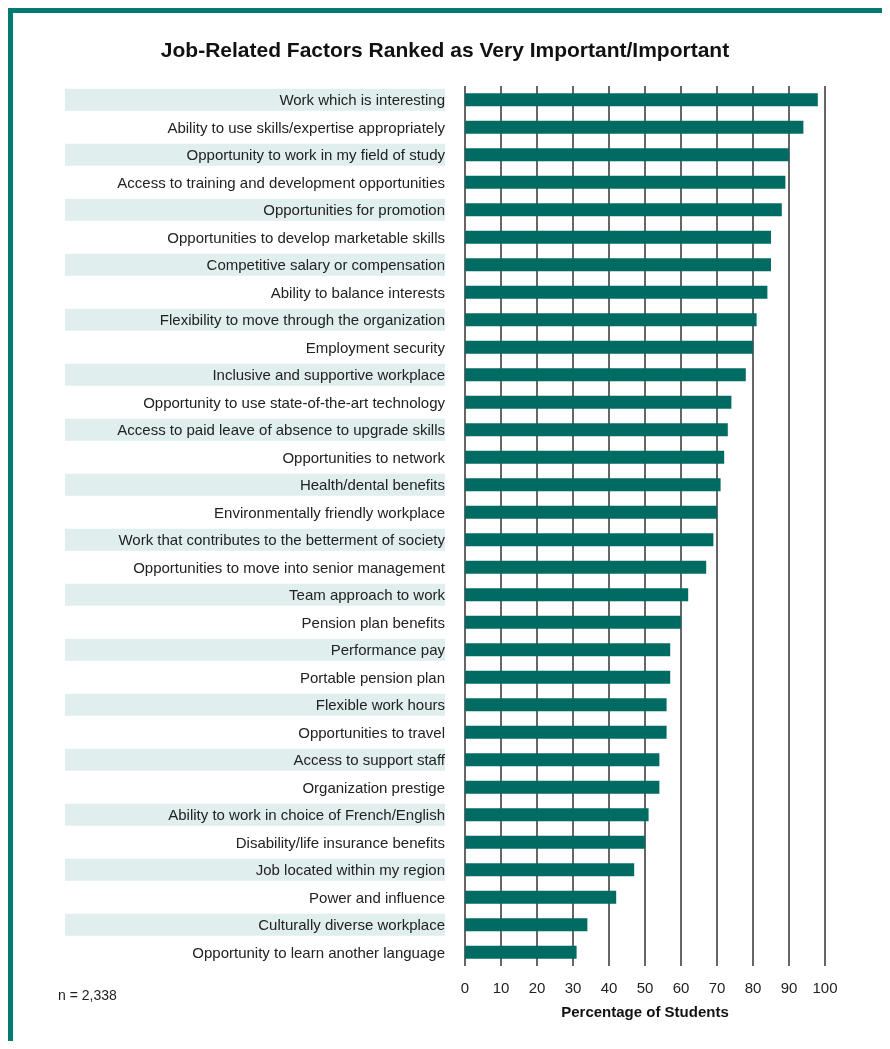 The width and height of the screenshot is (890, 1049). What do you see at coordinates (289, 567) in the screenshot?
I see `y-tick-label: Opportunities to move into senior management` at bounding box center [289, 567].